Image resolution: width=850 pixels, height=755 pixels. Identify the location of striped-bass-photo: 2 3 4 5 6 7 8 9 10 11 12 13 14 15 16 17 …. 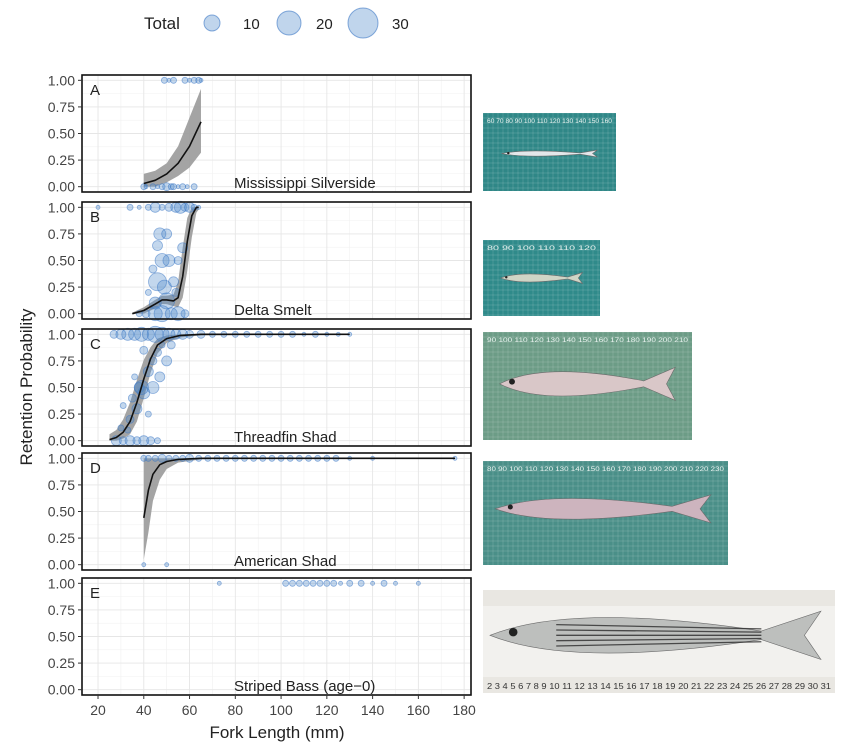
(659, 641).